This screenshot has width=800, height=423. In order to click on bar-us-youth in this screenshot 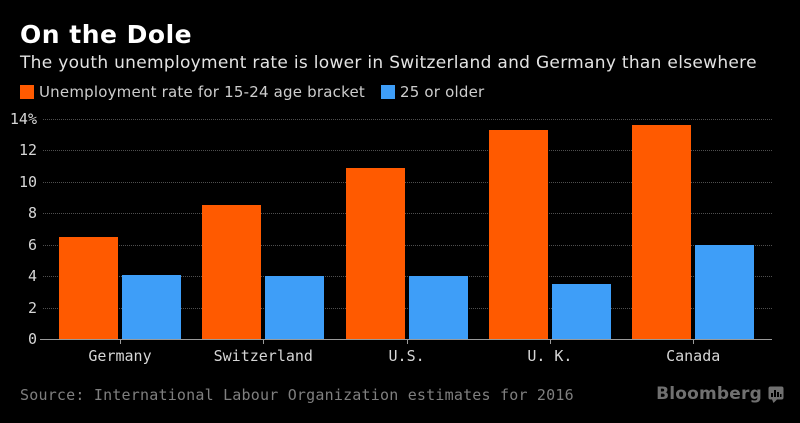, I will do `click(375, 253)`.